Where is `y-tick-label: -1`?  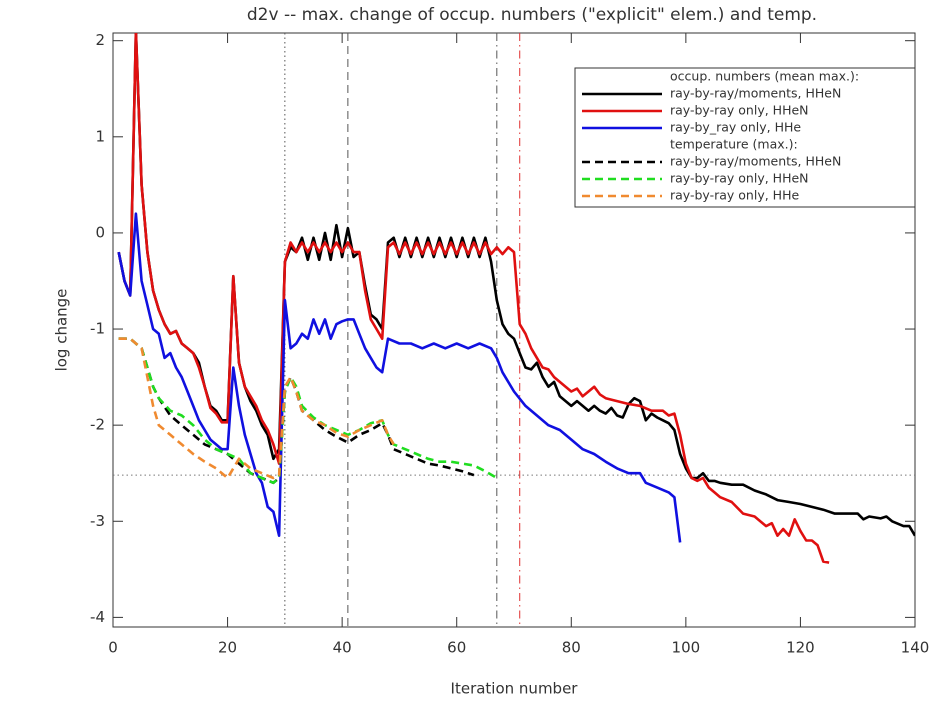
y-tick-label: -1 is located at coordinates (97, 329).